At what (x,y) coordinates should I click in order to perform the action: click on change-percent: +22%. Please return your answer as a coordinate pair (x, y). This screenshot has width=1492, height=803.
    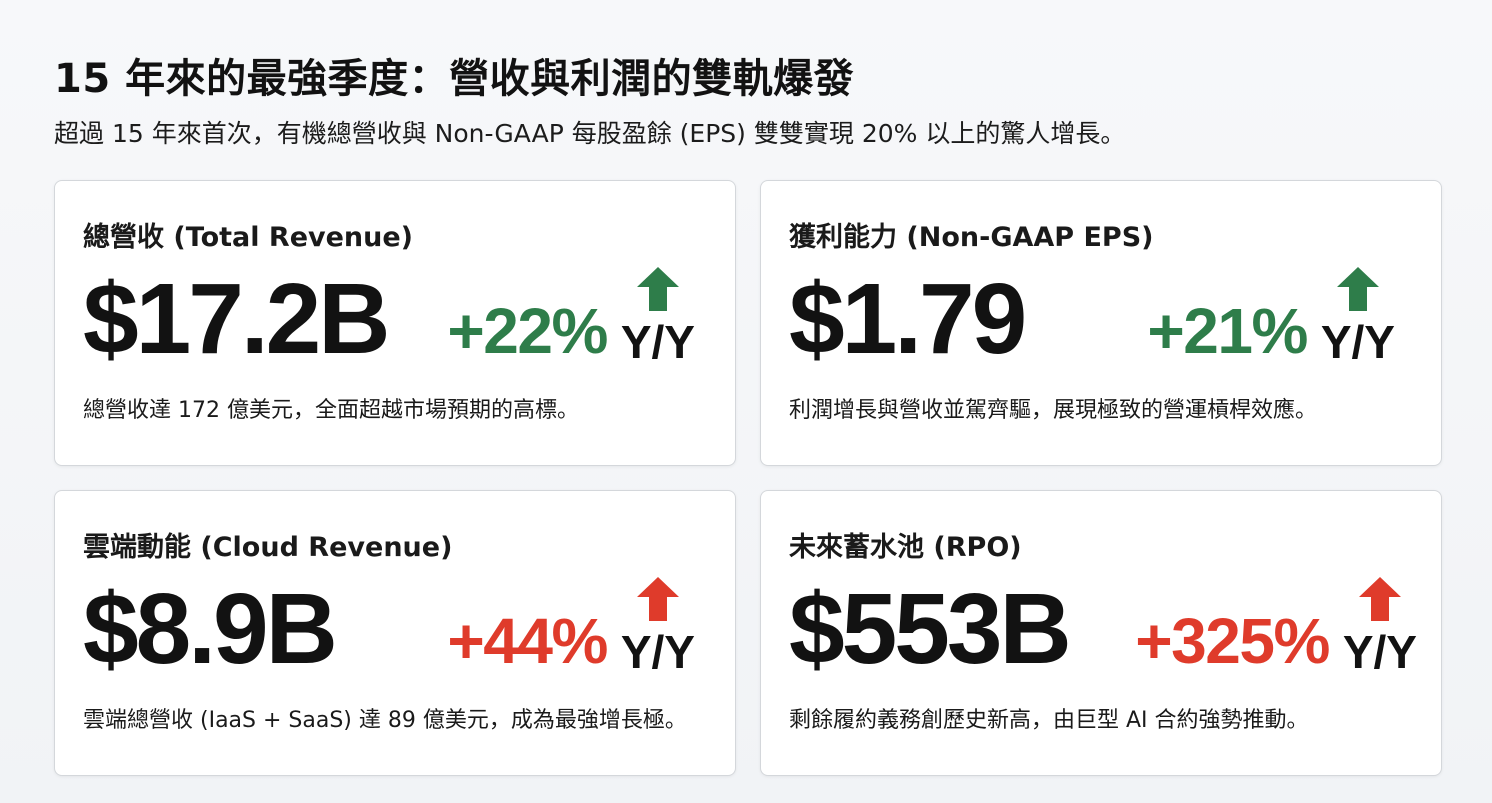
    Looking at the image, I should click on (527, 331).